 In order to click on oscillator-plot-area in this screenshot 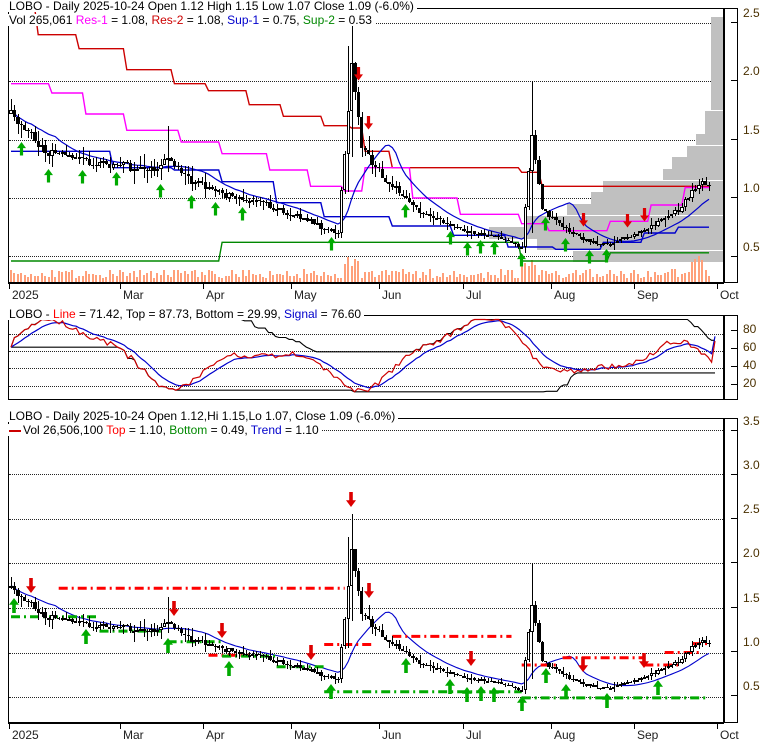, I will do `click(366, 357)`.